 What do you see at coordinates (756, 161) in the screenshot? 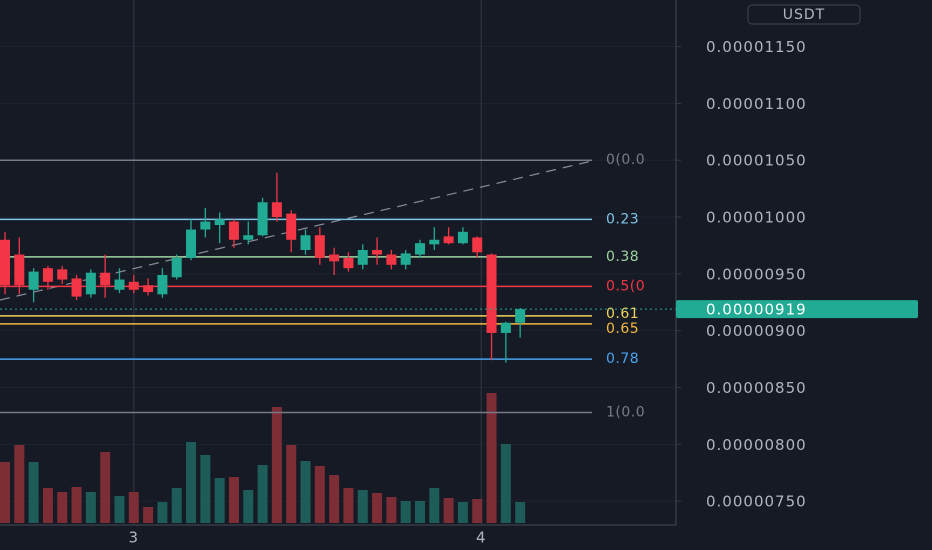
I see `y-tick-label: 0.00001050` at bounding box center [756, 161].